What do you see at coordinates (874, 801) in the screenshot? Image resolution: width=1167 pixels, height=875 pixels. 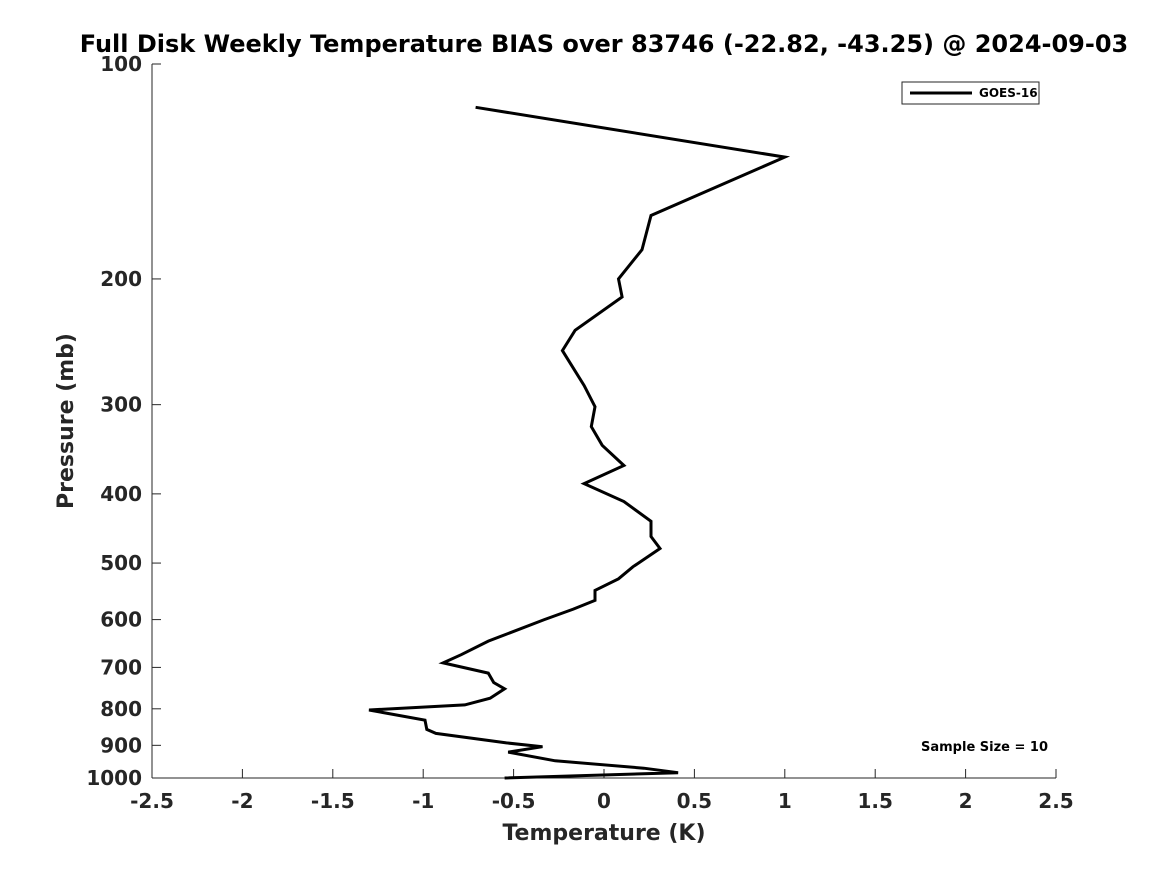 I see `x-tick-label: 1.5` at bounding box center [874, 801].